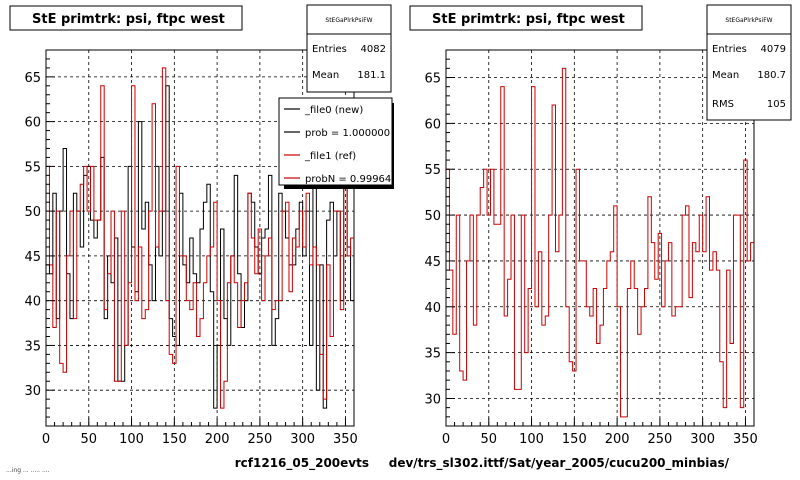  I want to click on left-ytick-label-60: 60, so click(32, 123).